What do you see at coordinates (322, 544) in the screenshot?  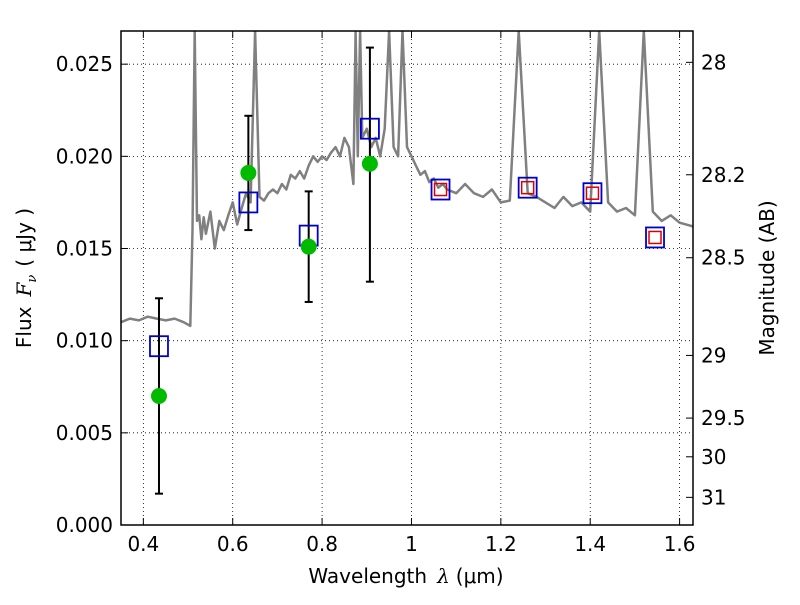 I see `x-tick-label: 0.8` at bounding box center [322, 544].